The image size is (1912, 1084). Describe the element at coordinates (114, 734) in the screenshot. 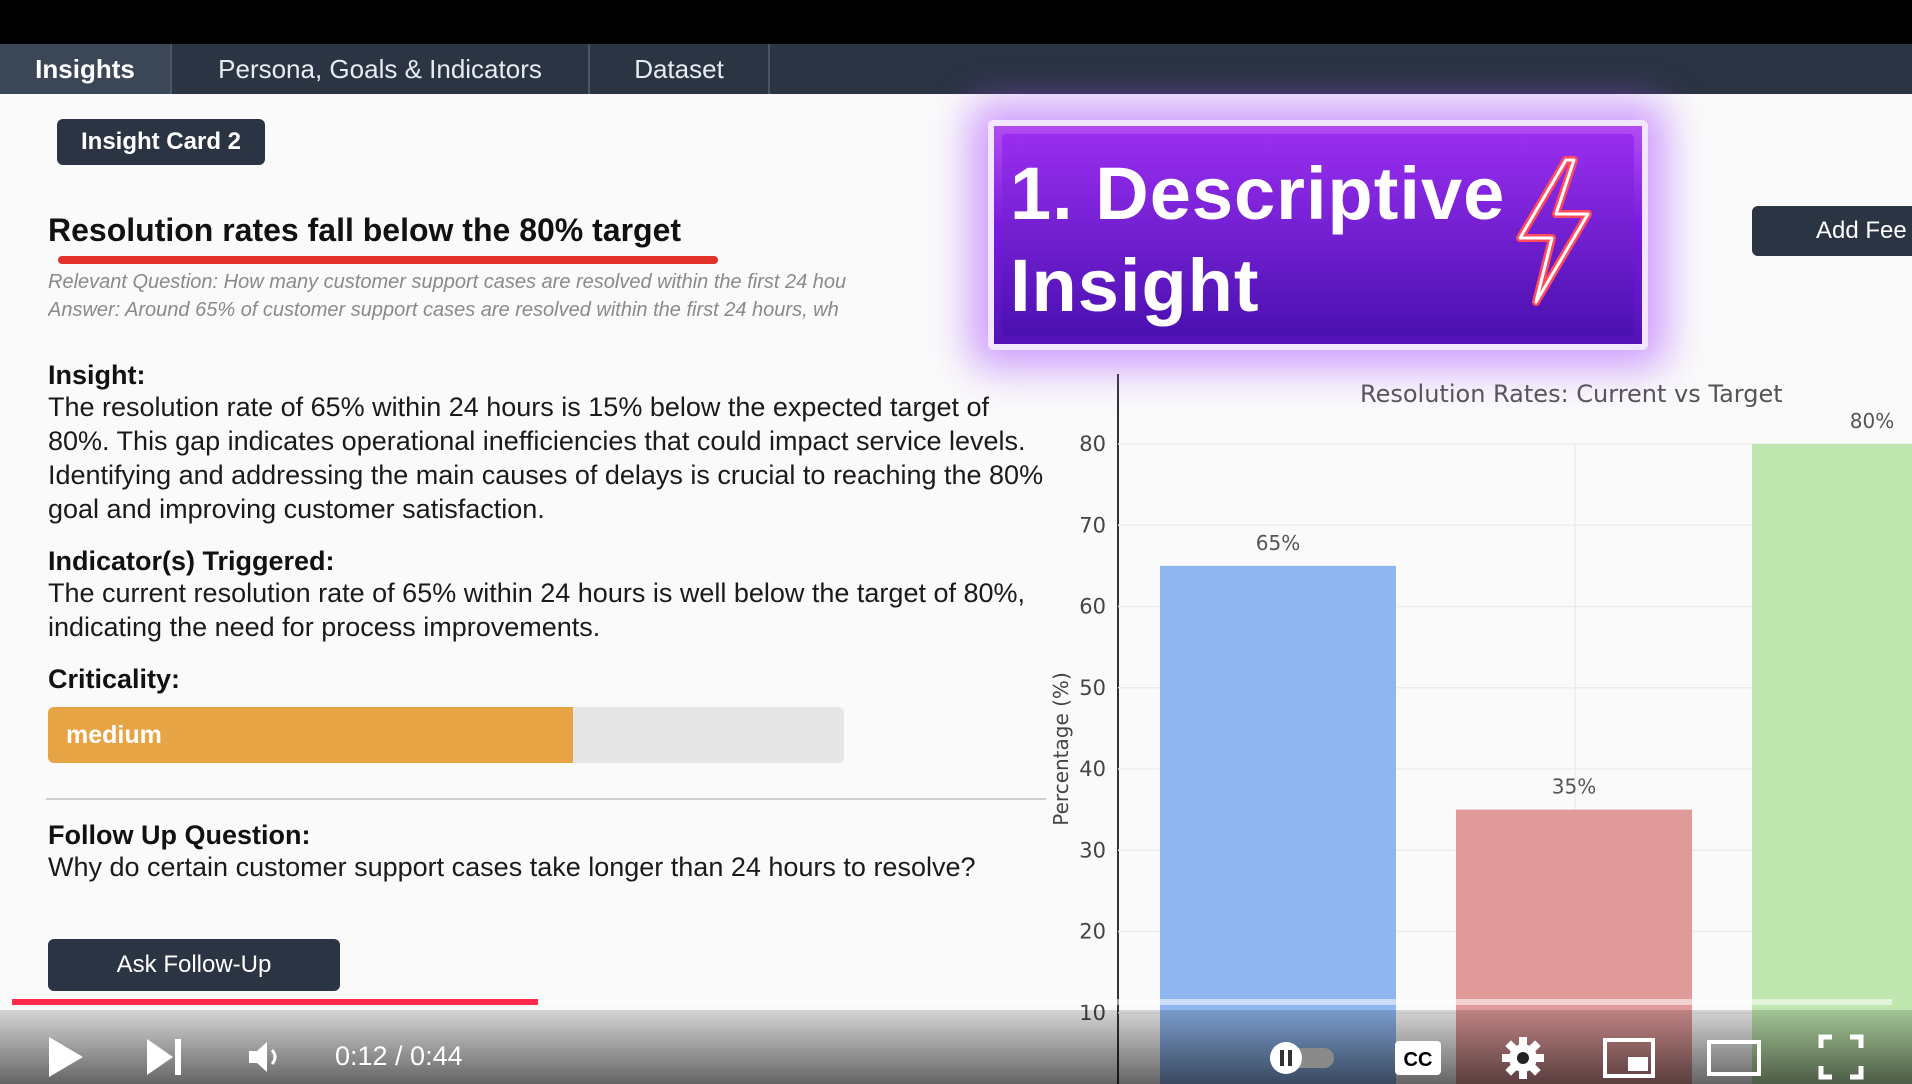

I see `criticality-label: medium` at that location.